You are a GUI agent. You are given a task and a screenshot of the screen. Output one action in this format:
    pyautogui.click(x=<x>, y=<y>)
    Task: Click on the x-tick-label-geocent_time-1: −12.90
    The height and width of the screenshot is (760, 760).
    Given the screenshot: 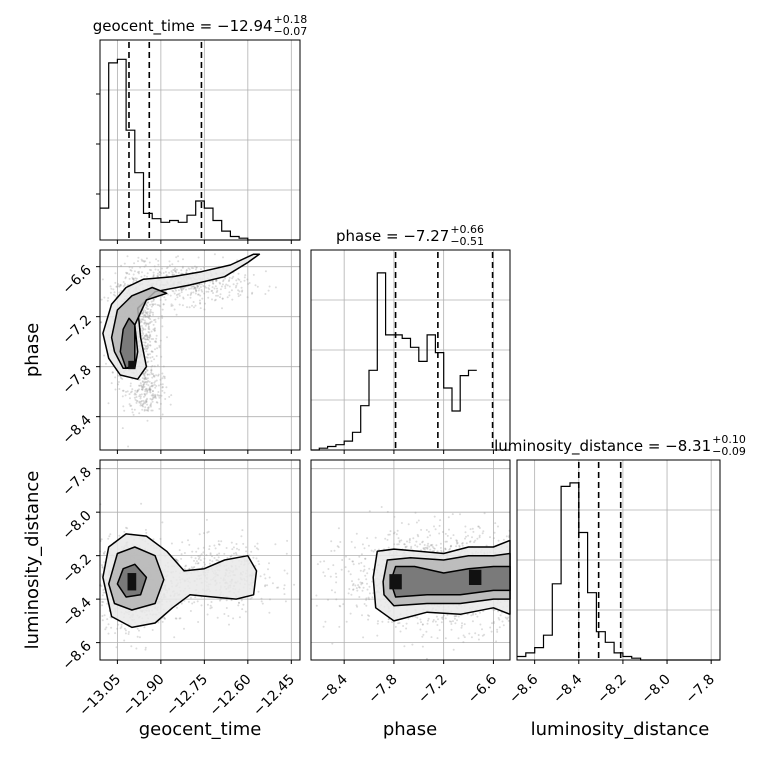 What is the action you would take?
    pyautogui.click(x=144, y=696)
    